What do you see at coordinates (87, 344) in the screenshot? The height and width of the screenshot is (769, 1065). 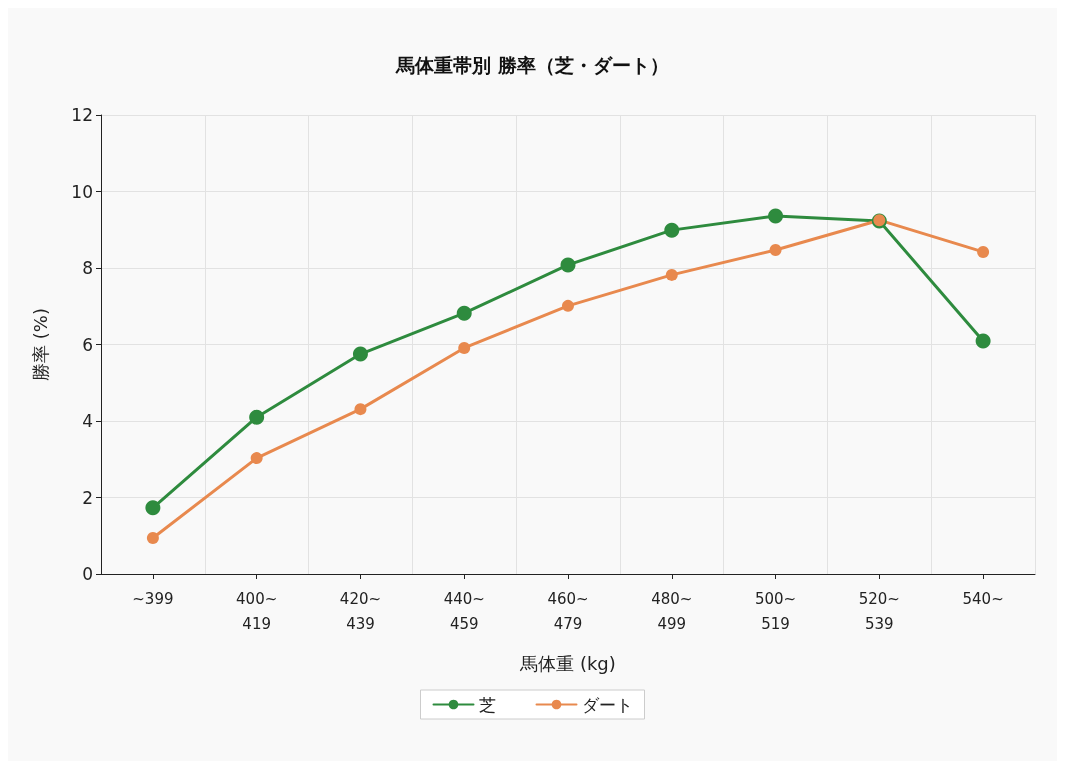 I see `y-tick-label: 6` at bounding box center [87, 344].